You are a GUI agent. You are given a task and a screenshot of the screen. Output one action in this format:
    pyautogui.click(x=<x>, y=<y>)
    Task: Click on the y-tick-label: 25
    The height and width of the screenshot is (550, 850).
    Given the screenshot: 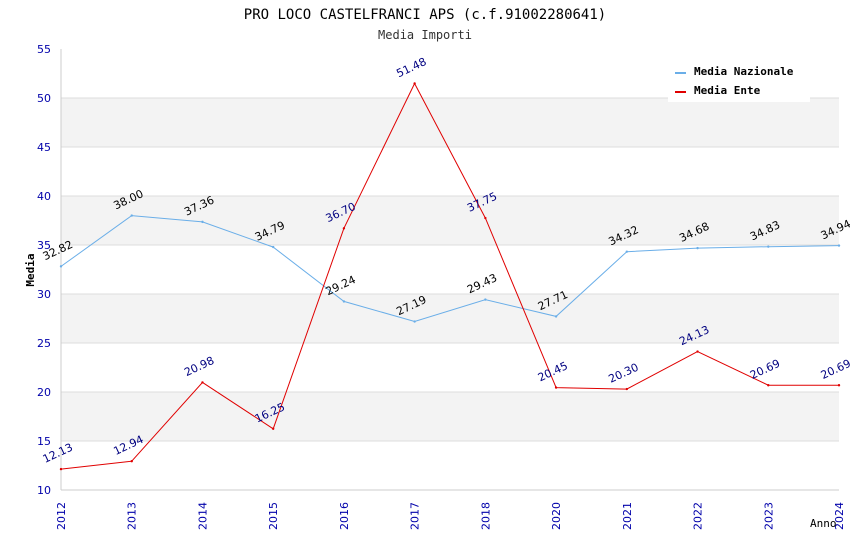 What is the action you would take?
    pyautogui.click(x=44, y=343)
    